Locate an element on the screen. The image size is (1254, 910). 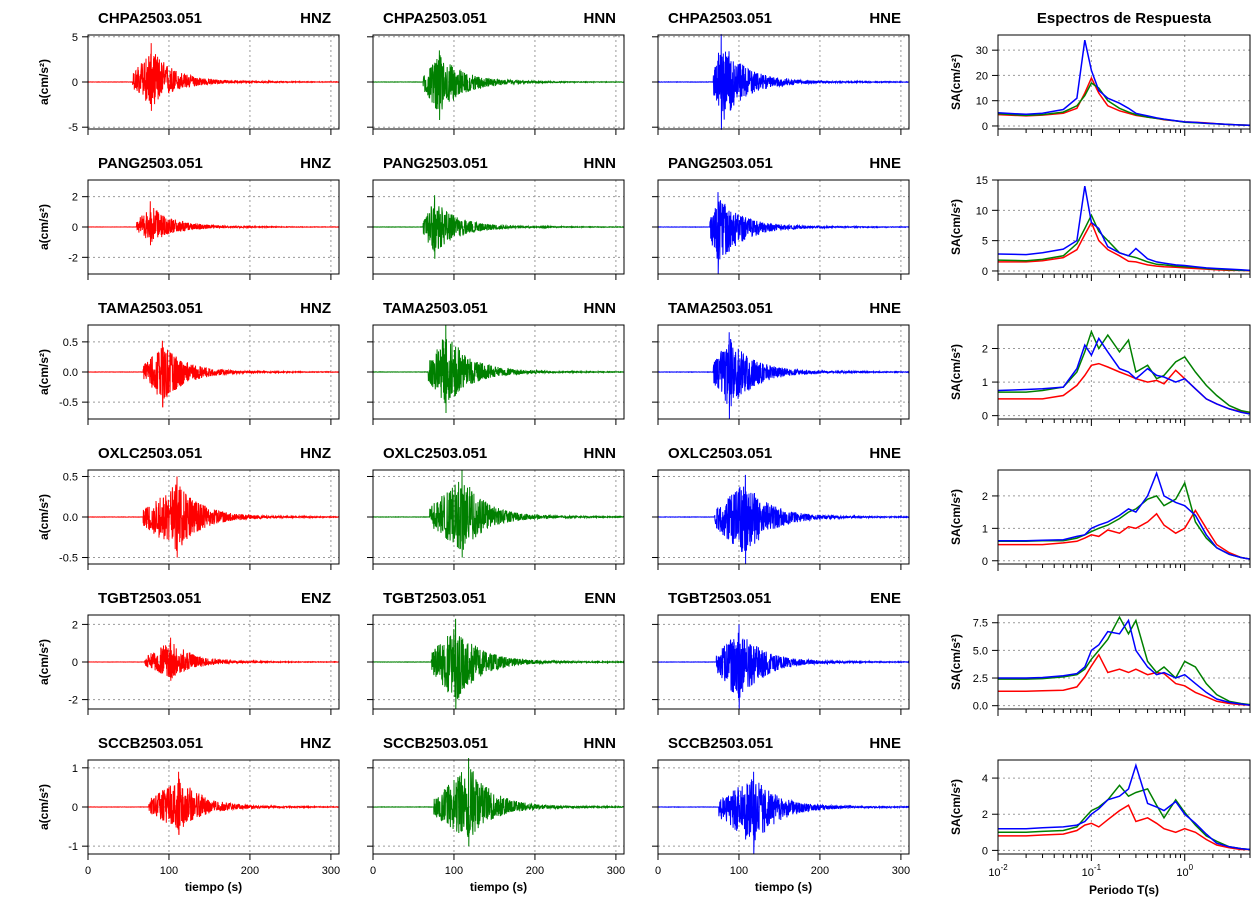
component-code: ENN is located at coordinates (600, 598).